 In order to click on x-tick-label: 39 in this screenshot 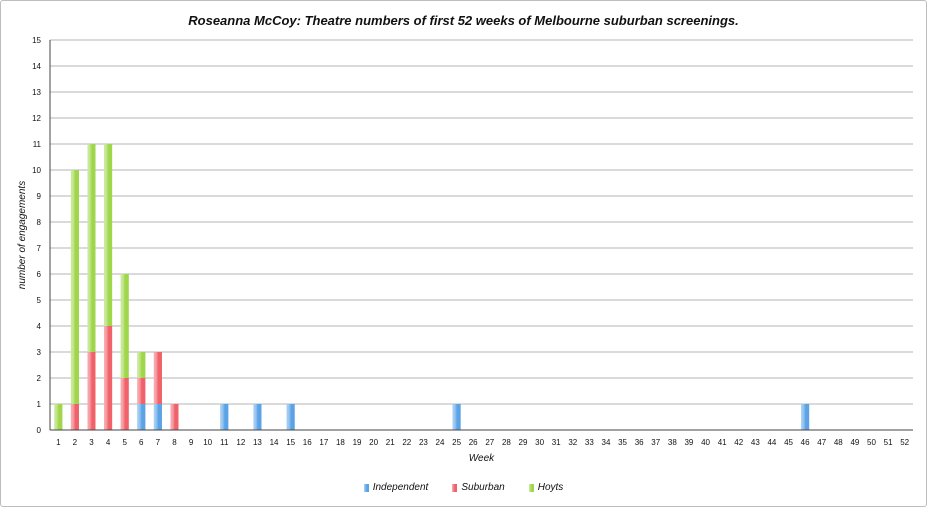, I will do `click(688, 442)`.